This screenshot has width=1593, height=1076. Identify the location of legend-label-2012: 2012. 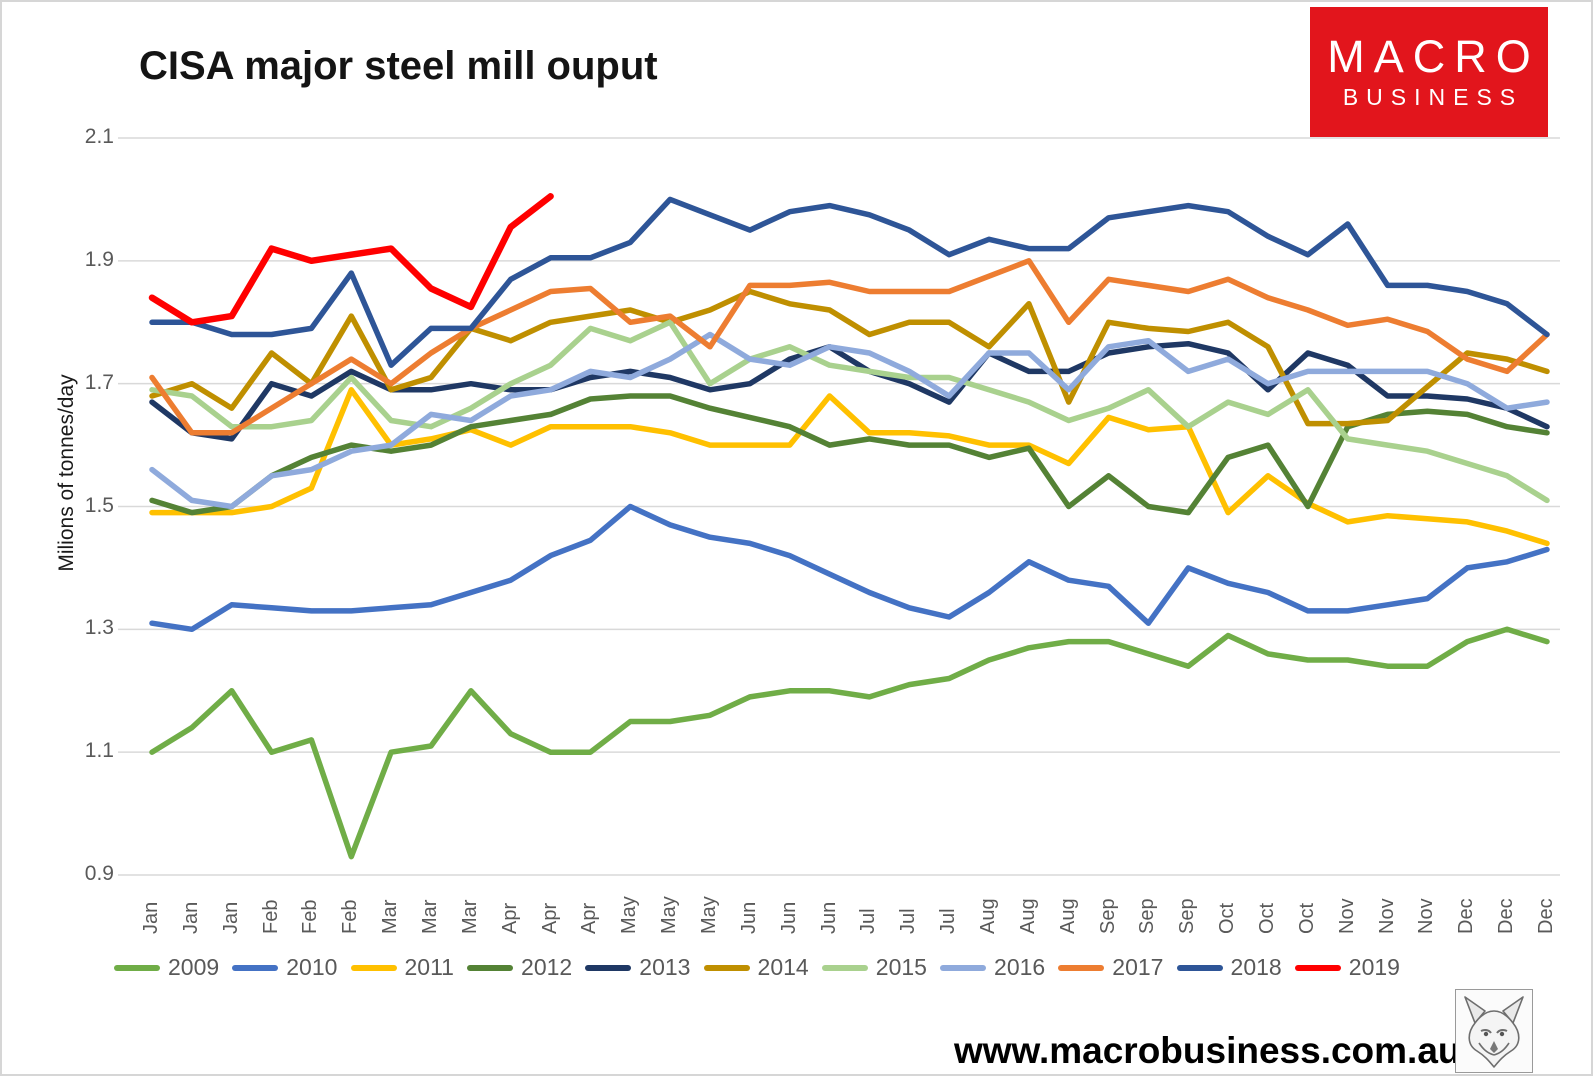
(547, 967).